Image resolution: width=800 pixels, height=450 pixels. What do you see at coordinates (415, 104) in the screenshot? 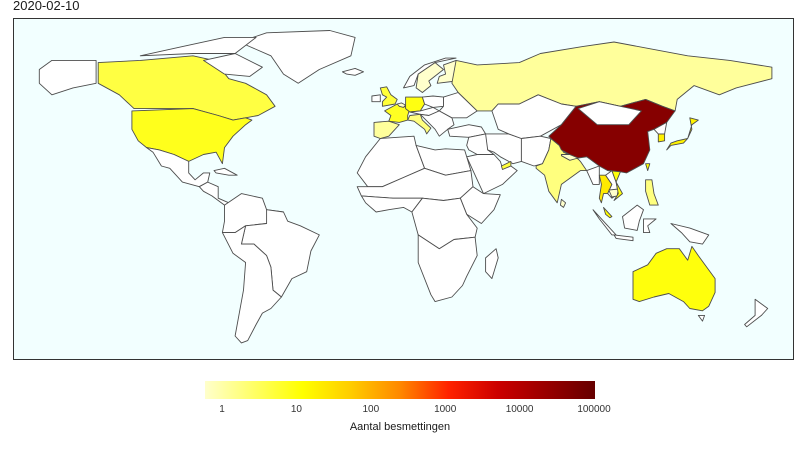
I see `country-germany` at bounding box center [415, 104].